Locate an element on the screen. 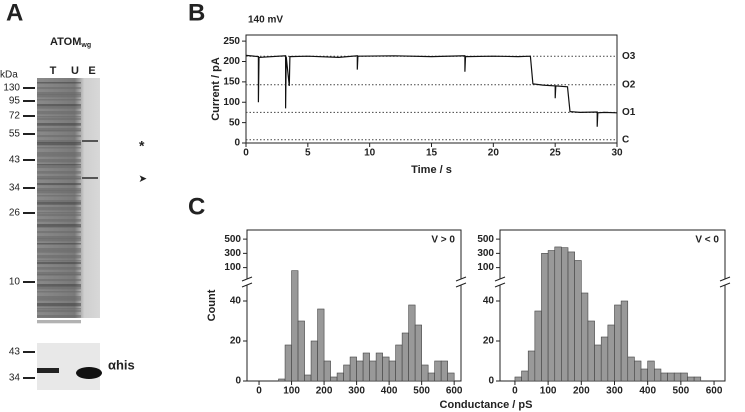  y-tick-label: 0 is located at coordinates (238, 381).